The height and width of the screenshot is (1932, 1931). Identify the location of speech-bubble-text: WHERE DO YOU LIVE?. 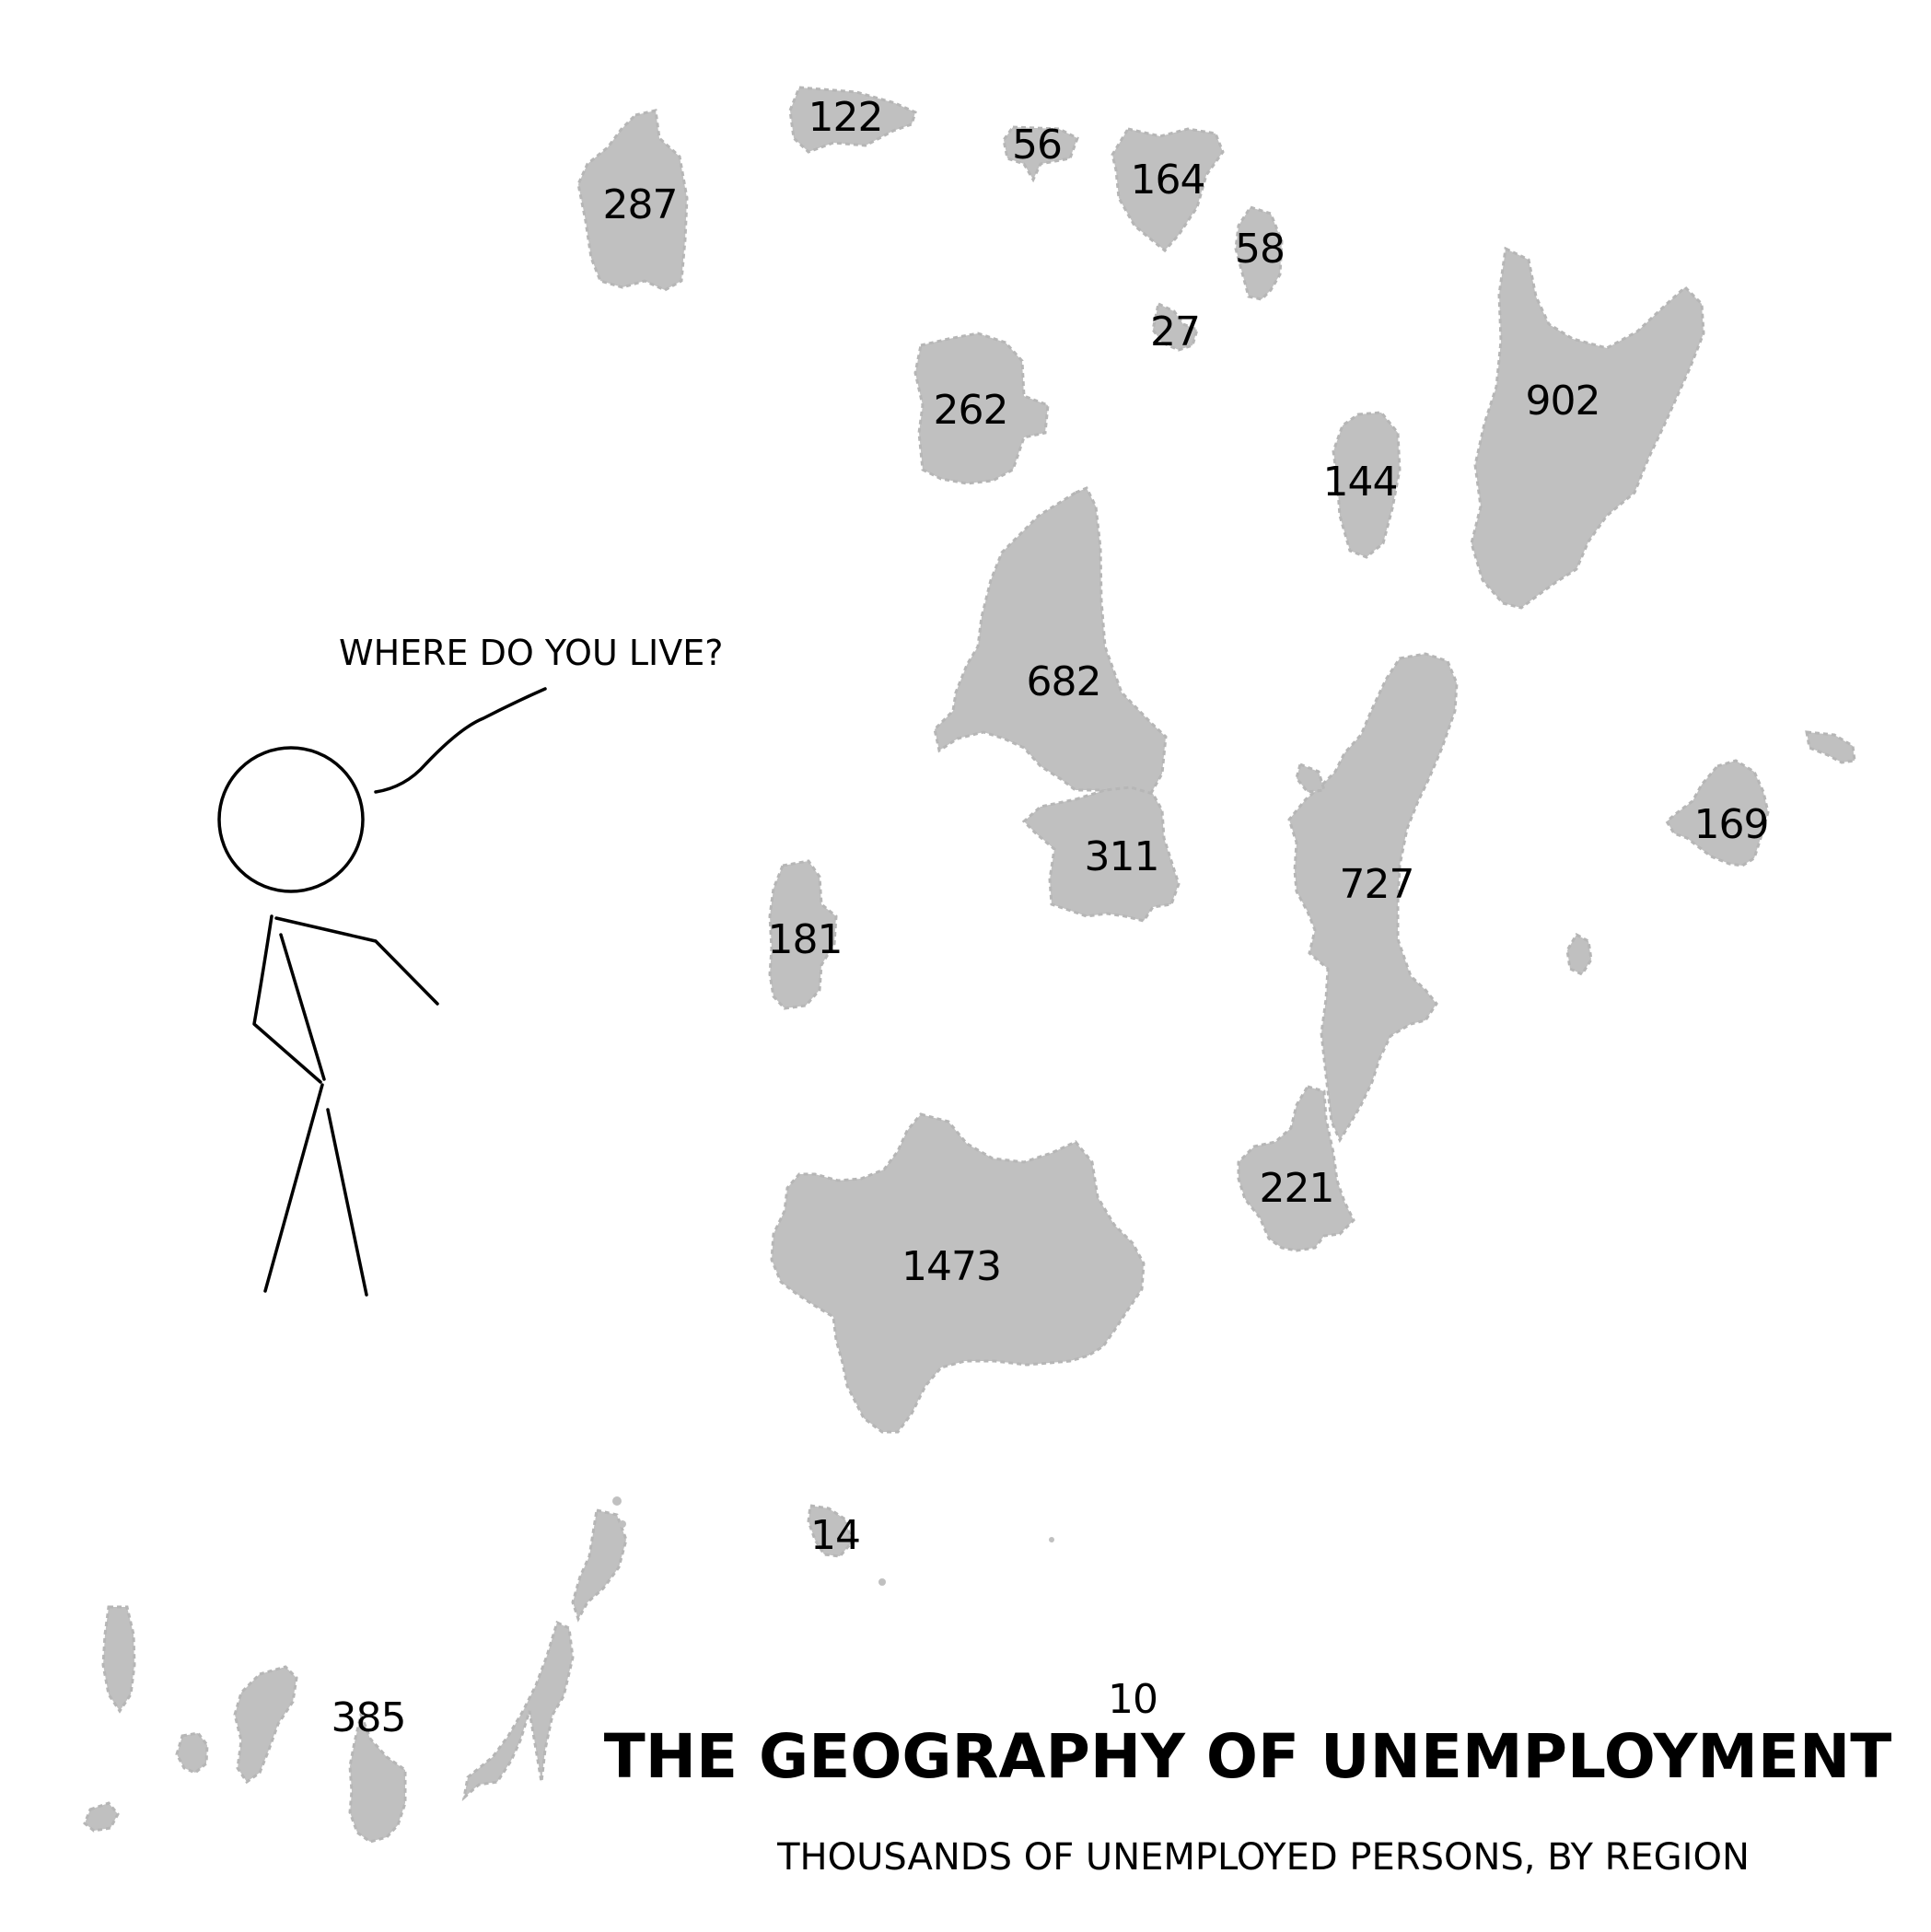
(531, 653).